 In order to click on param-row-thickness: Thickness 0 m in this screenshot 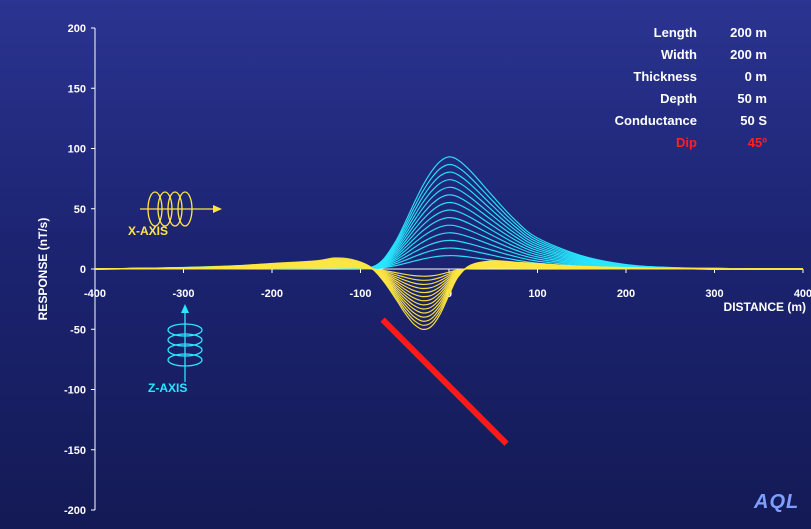, I will do `click(690, 77)`.